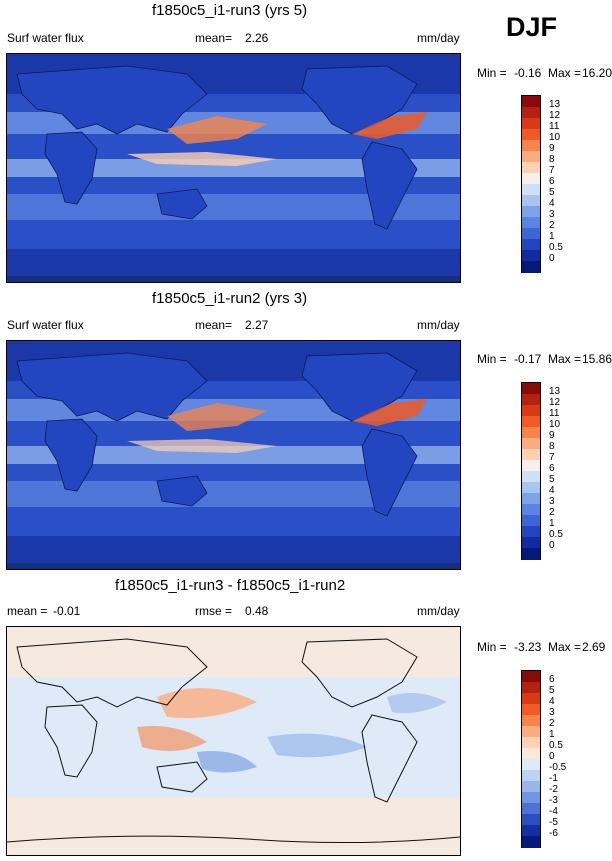 This screenshot has height=861, width=612. I want to click on colorbar-tick-label: -3, so click(553, 800).